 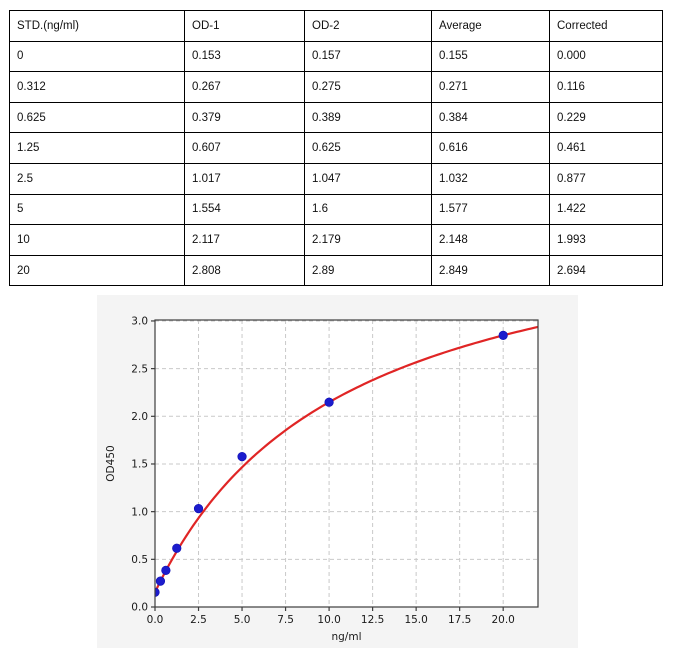 I want to click on table-cell: 2.5, so click(x=97, y=178).